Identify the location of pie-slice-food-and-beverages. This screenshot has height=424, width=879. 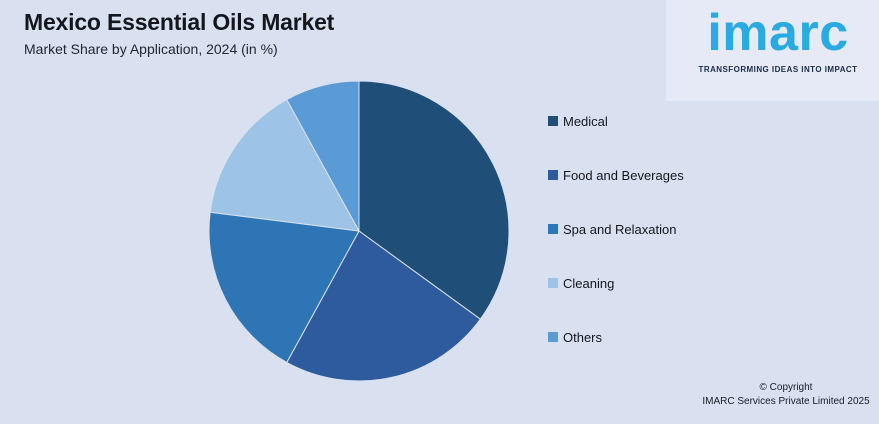
(383, 306).